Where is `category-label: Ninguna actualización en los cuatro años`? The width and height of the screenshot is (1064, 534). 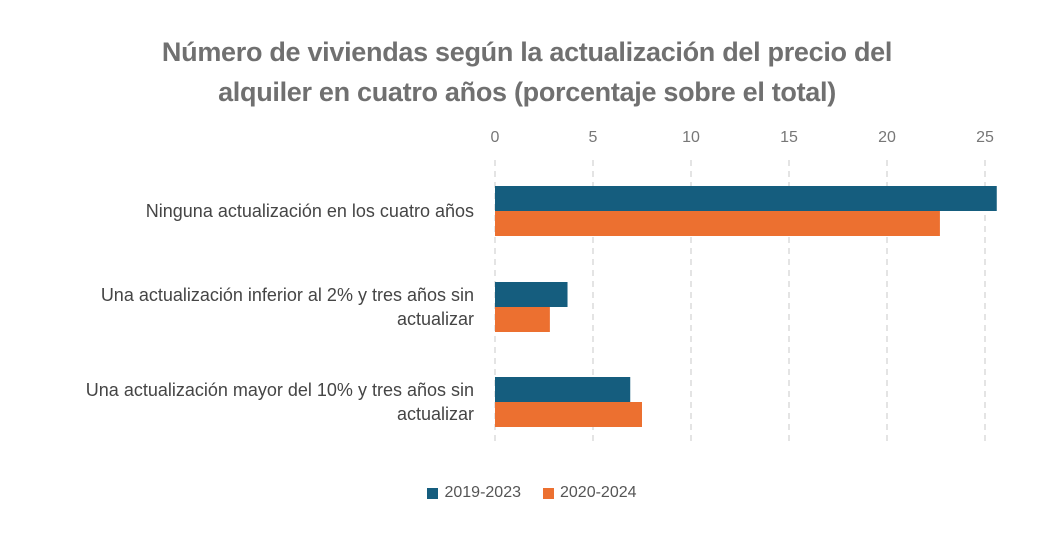 category-label: Ninguna actualización en los cuatro años is located at coordinates (244, 211).